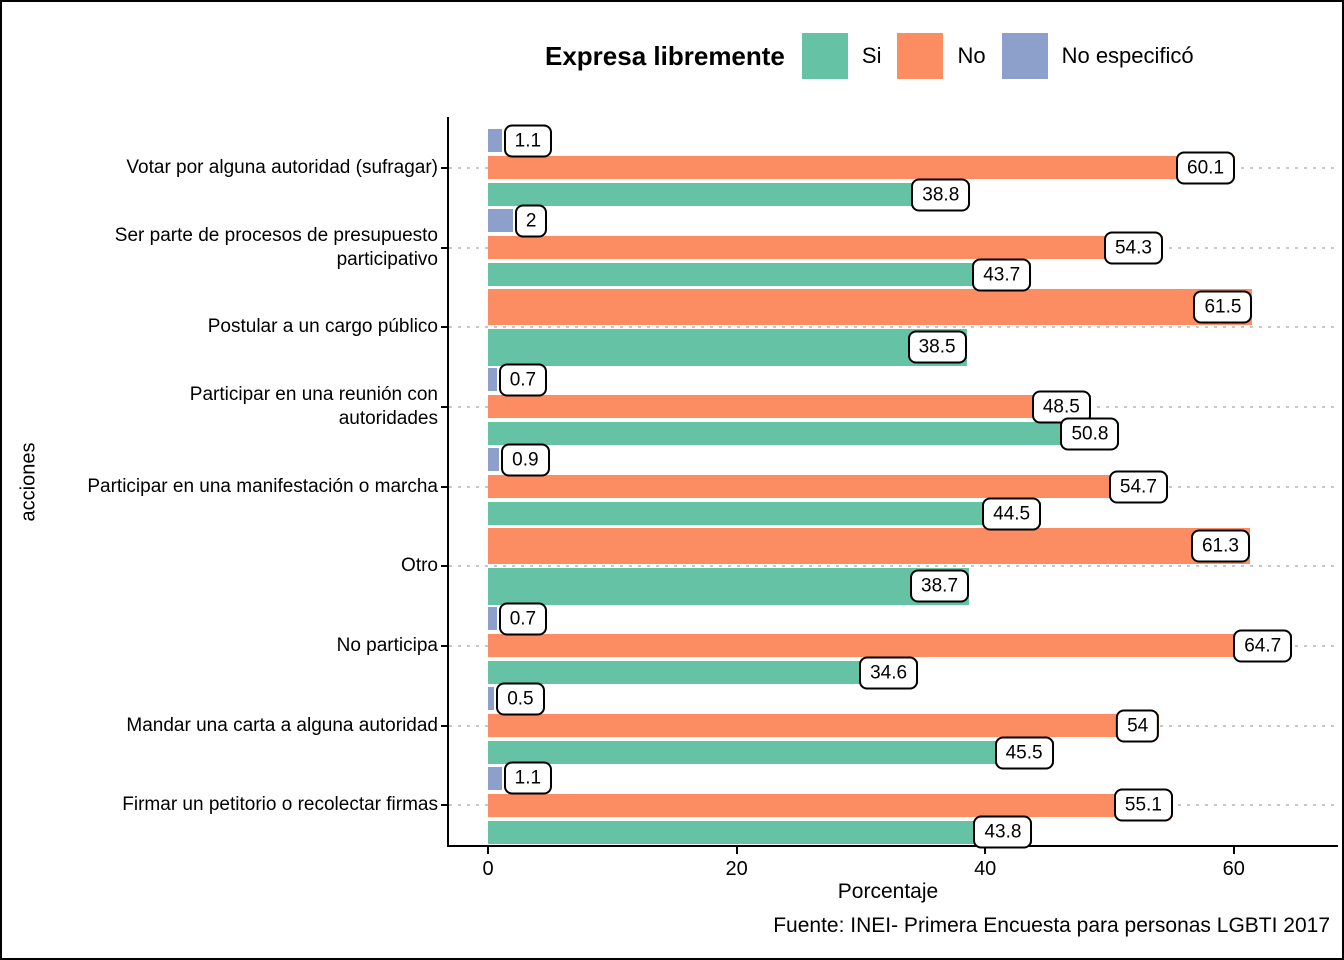  What do you see at coordinates (525, 459) in the screenshot?
I see `value-label: 0.9` at bounding box center [525, 459].